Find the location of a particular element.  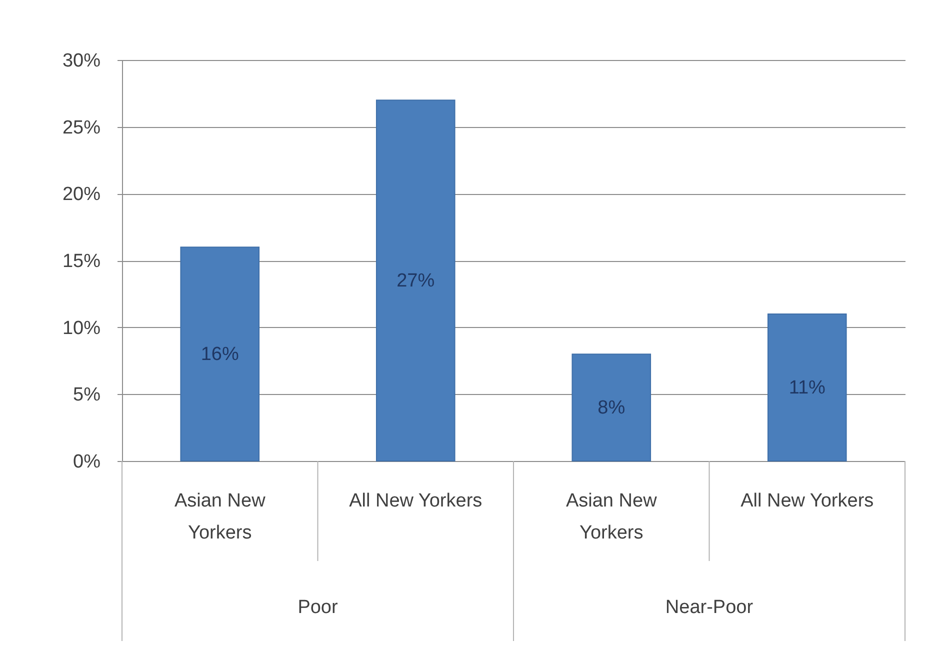

data-label: 27% is located at coordinates (415, 281).